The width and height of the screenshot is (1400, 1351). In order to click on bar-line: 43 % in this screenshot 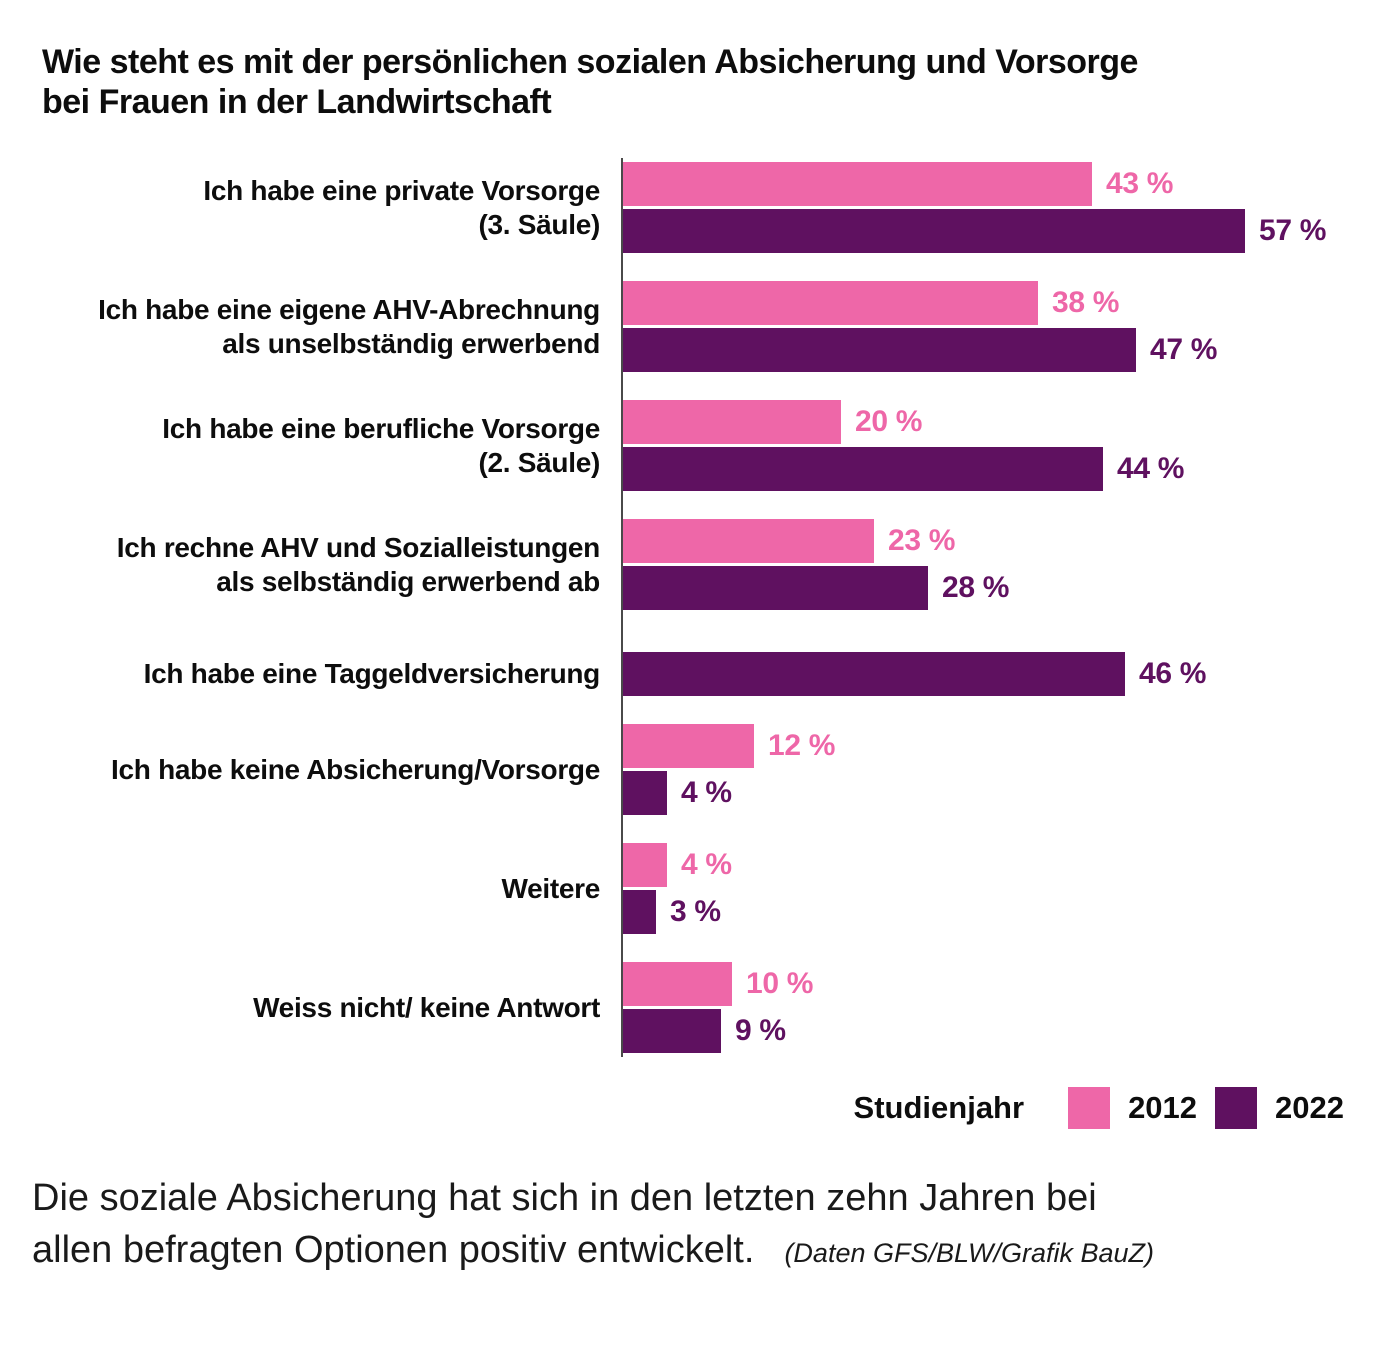, I will do `click(1011, 184)`.